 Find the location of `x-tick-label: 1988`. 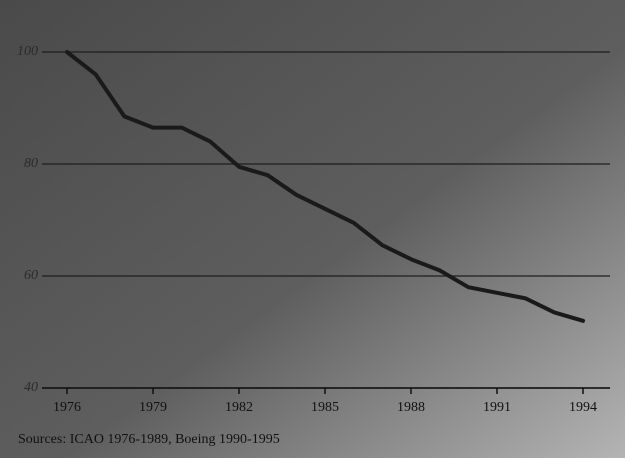

x-tick-label: 1988 is located at coordinates (411, 407).